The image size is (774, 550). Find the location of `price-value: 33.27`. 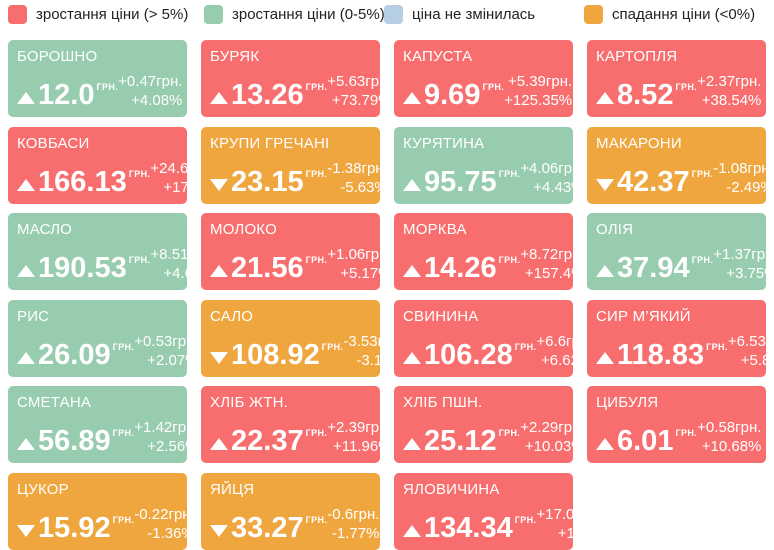

price-value: 33.27 is located at coordinates (267, 527).